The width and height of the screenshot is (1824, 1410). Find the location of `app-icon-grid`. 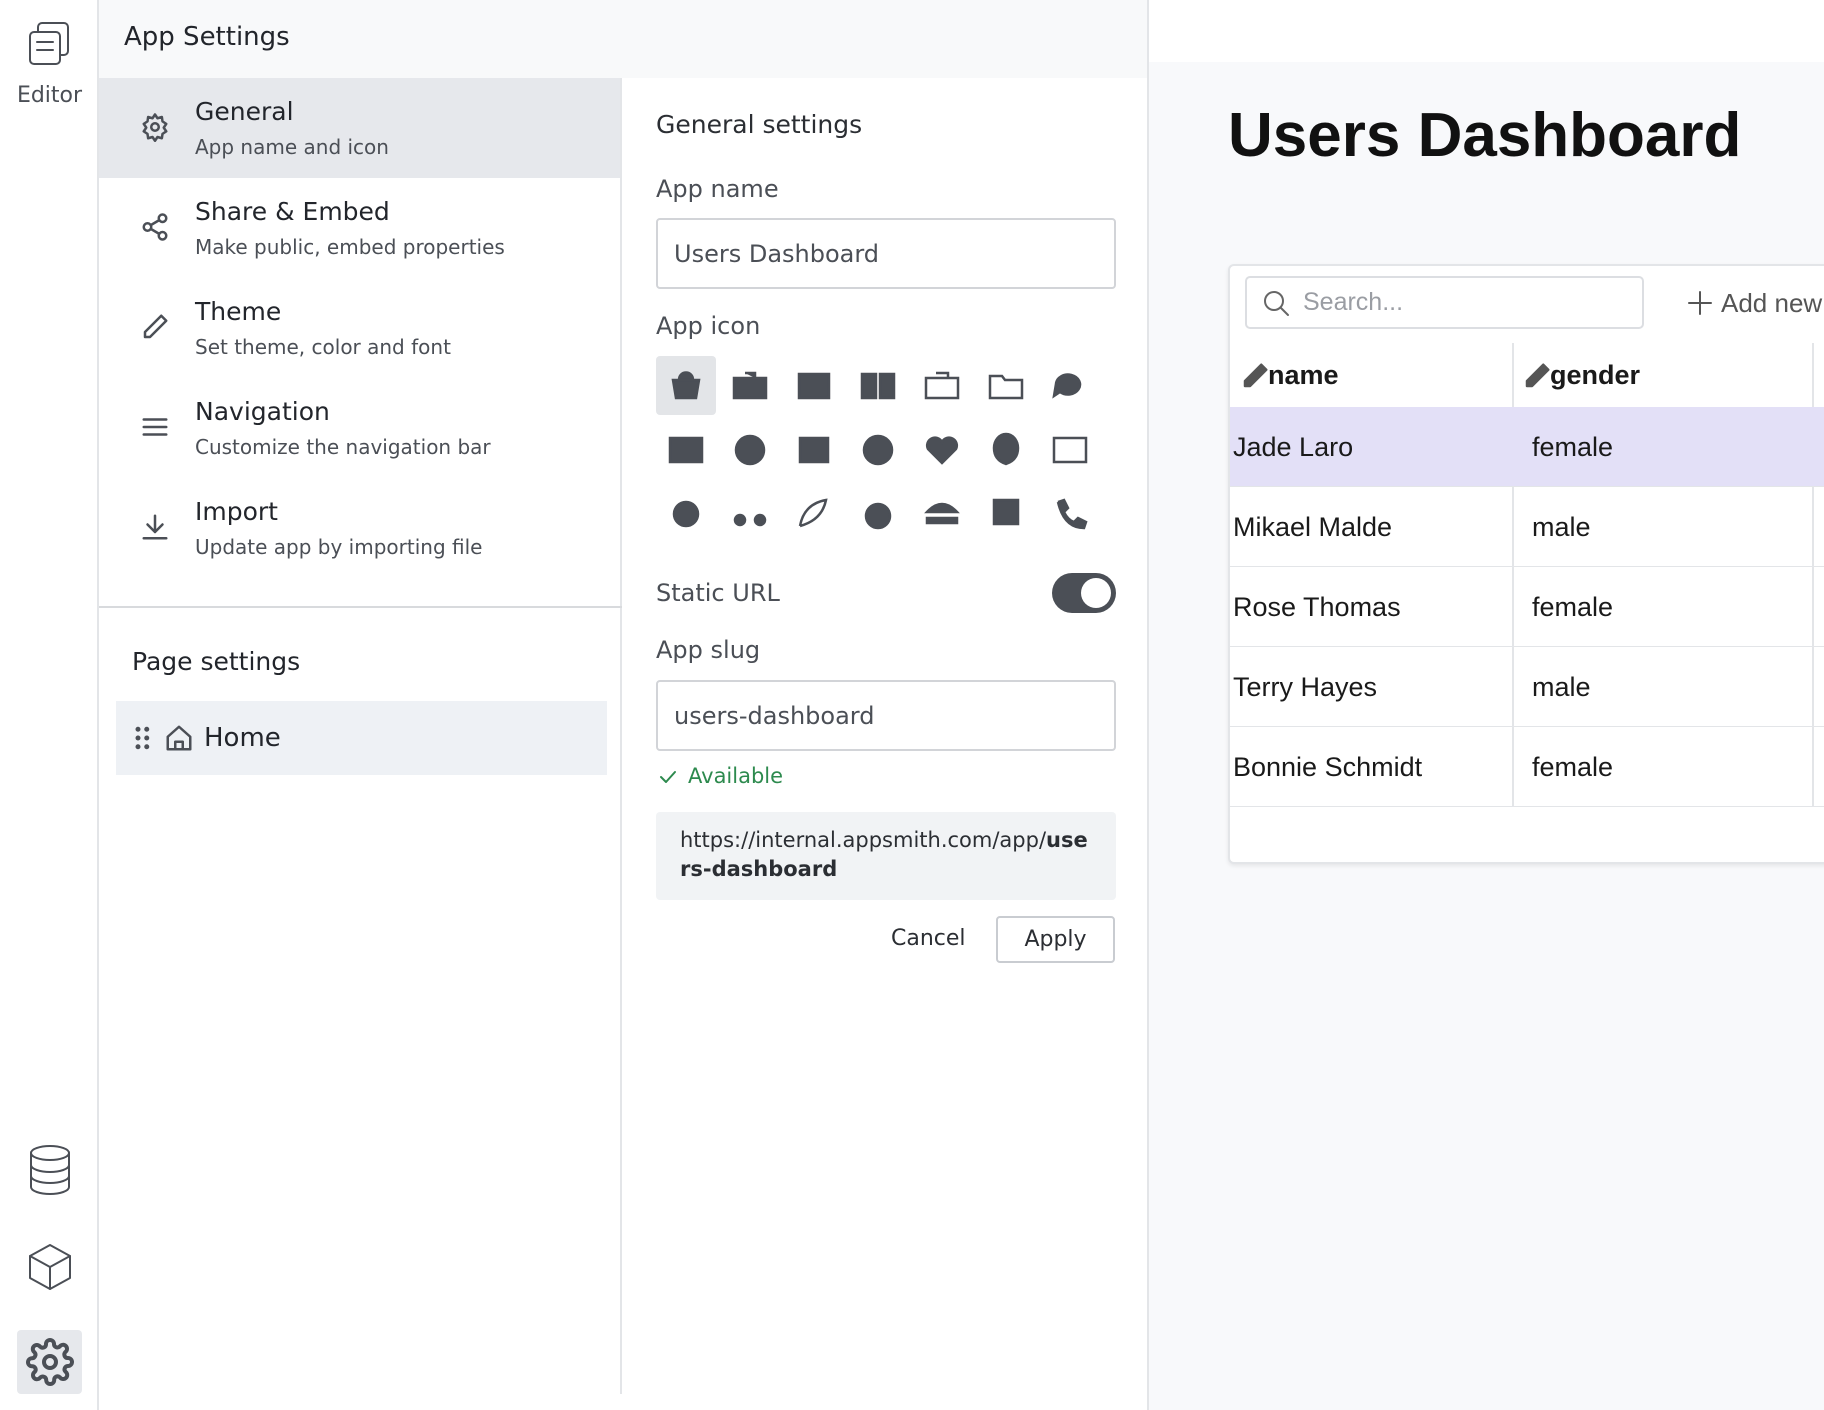

app-icon-grid is located at coordinates (886, 451).